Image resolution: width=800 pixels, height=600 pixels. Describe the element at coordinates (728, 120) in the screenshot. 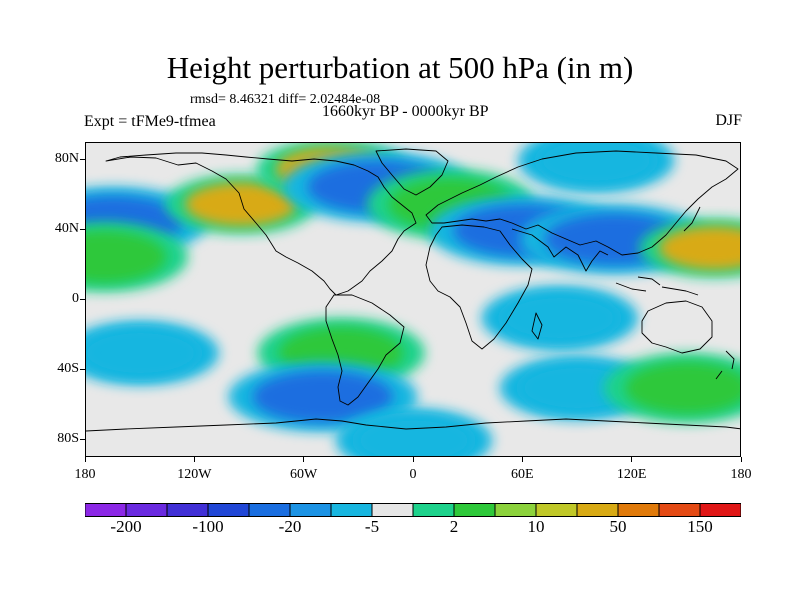

I see `season-label: DJF` at that location.